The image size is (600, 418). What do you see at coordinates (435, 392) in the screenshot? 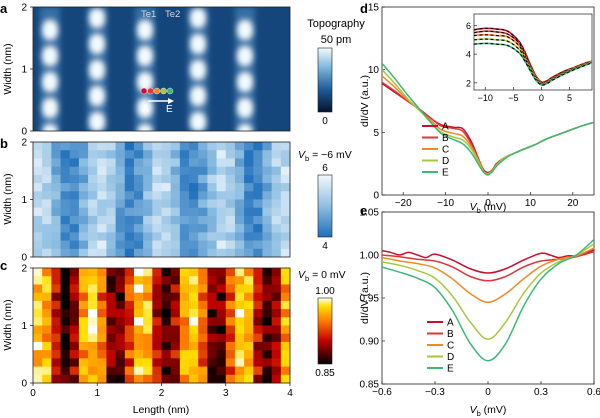
I see `x-tick-label: −0.3` at bounding box center [435, 392].